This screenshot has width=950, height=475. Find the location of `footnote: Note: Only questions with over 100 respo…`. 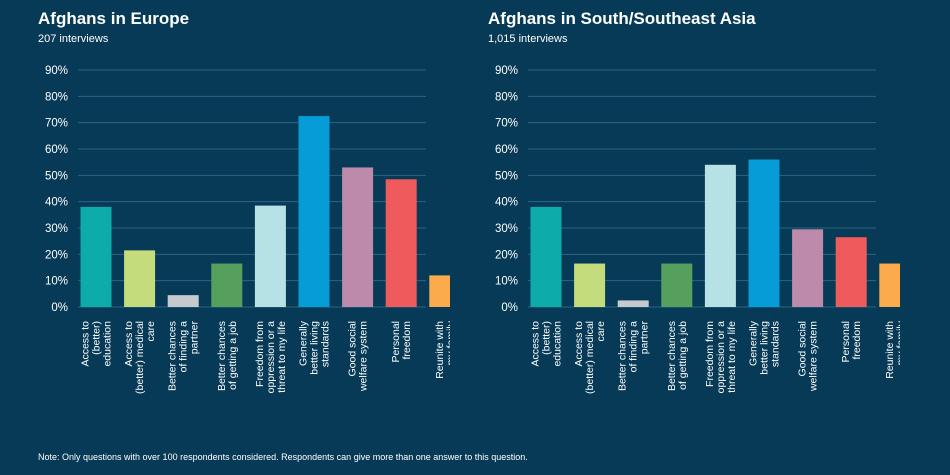

footnote: Note: Only questions with over 100 respo… is located at coordinates (283, 457).